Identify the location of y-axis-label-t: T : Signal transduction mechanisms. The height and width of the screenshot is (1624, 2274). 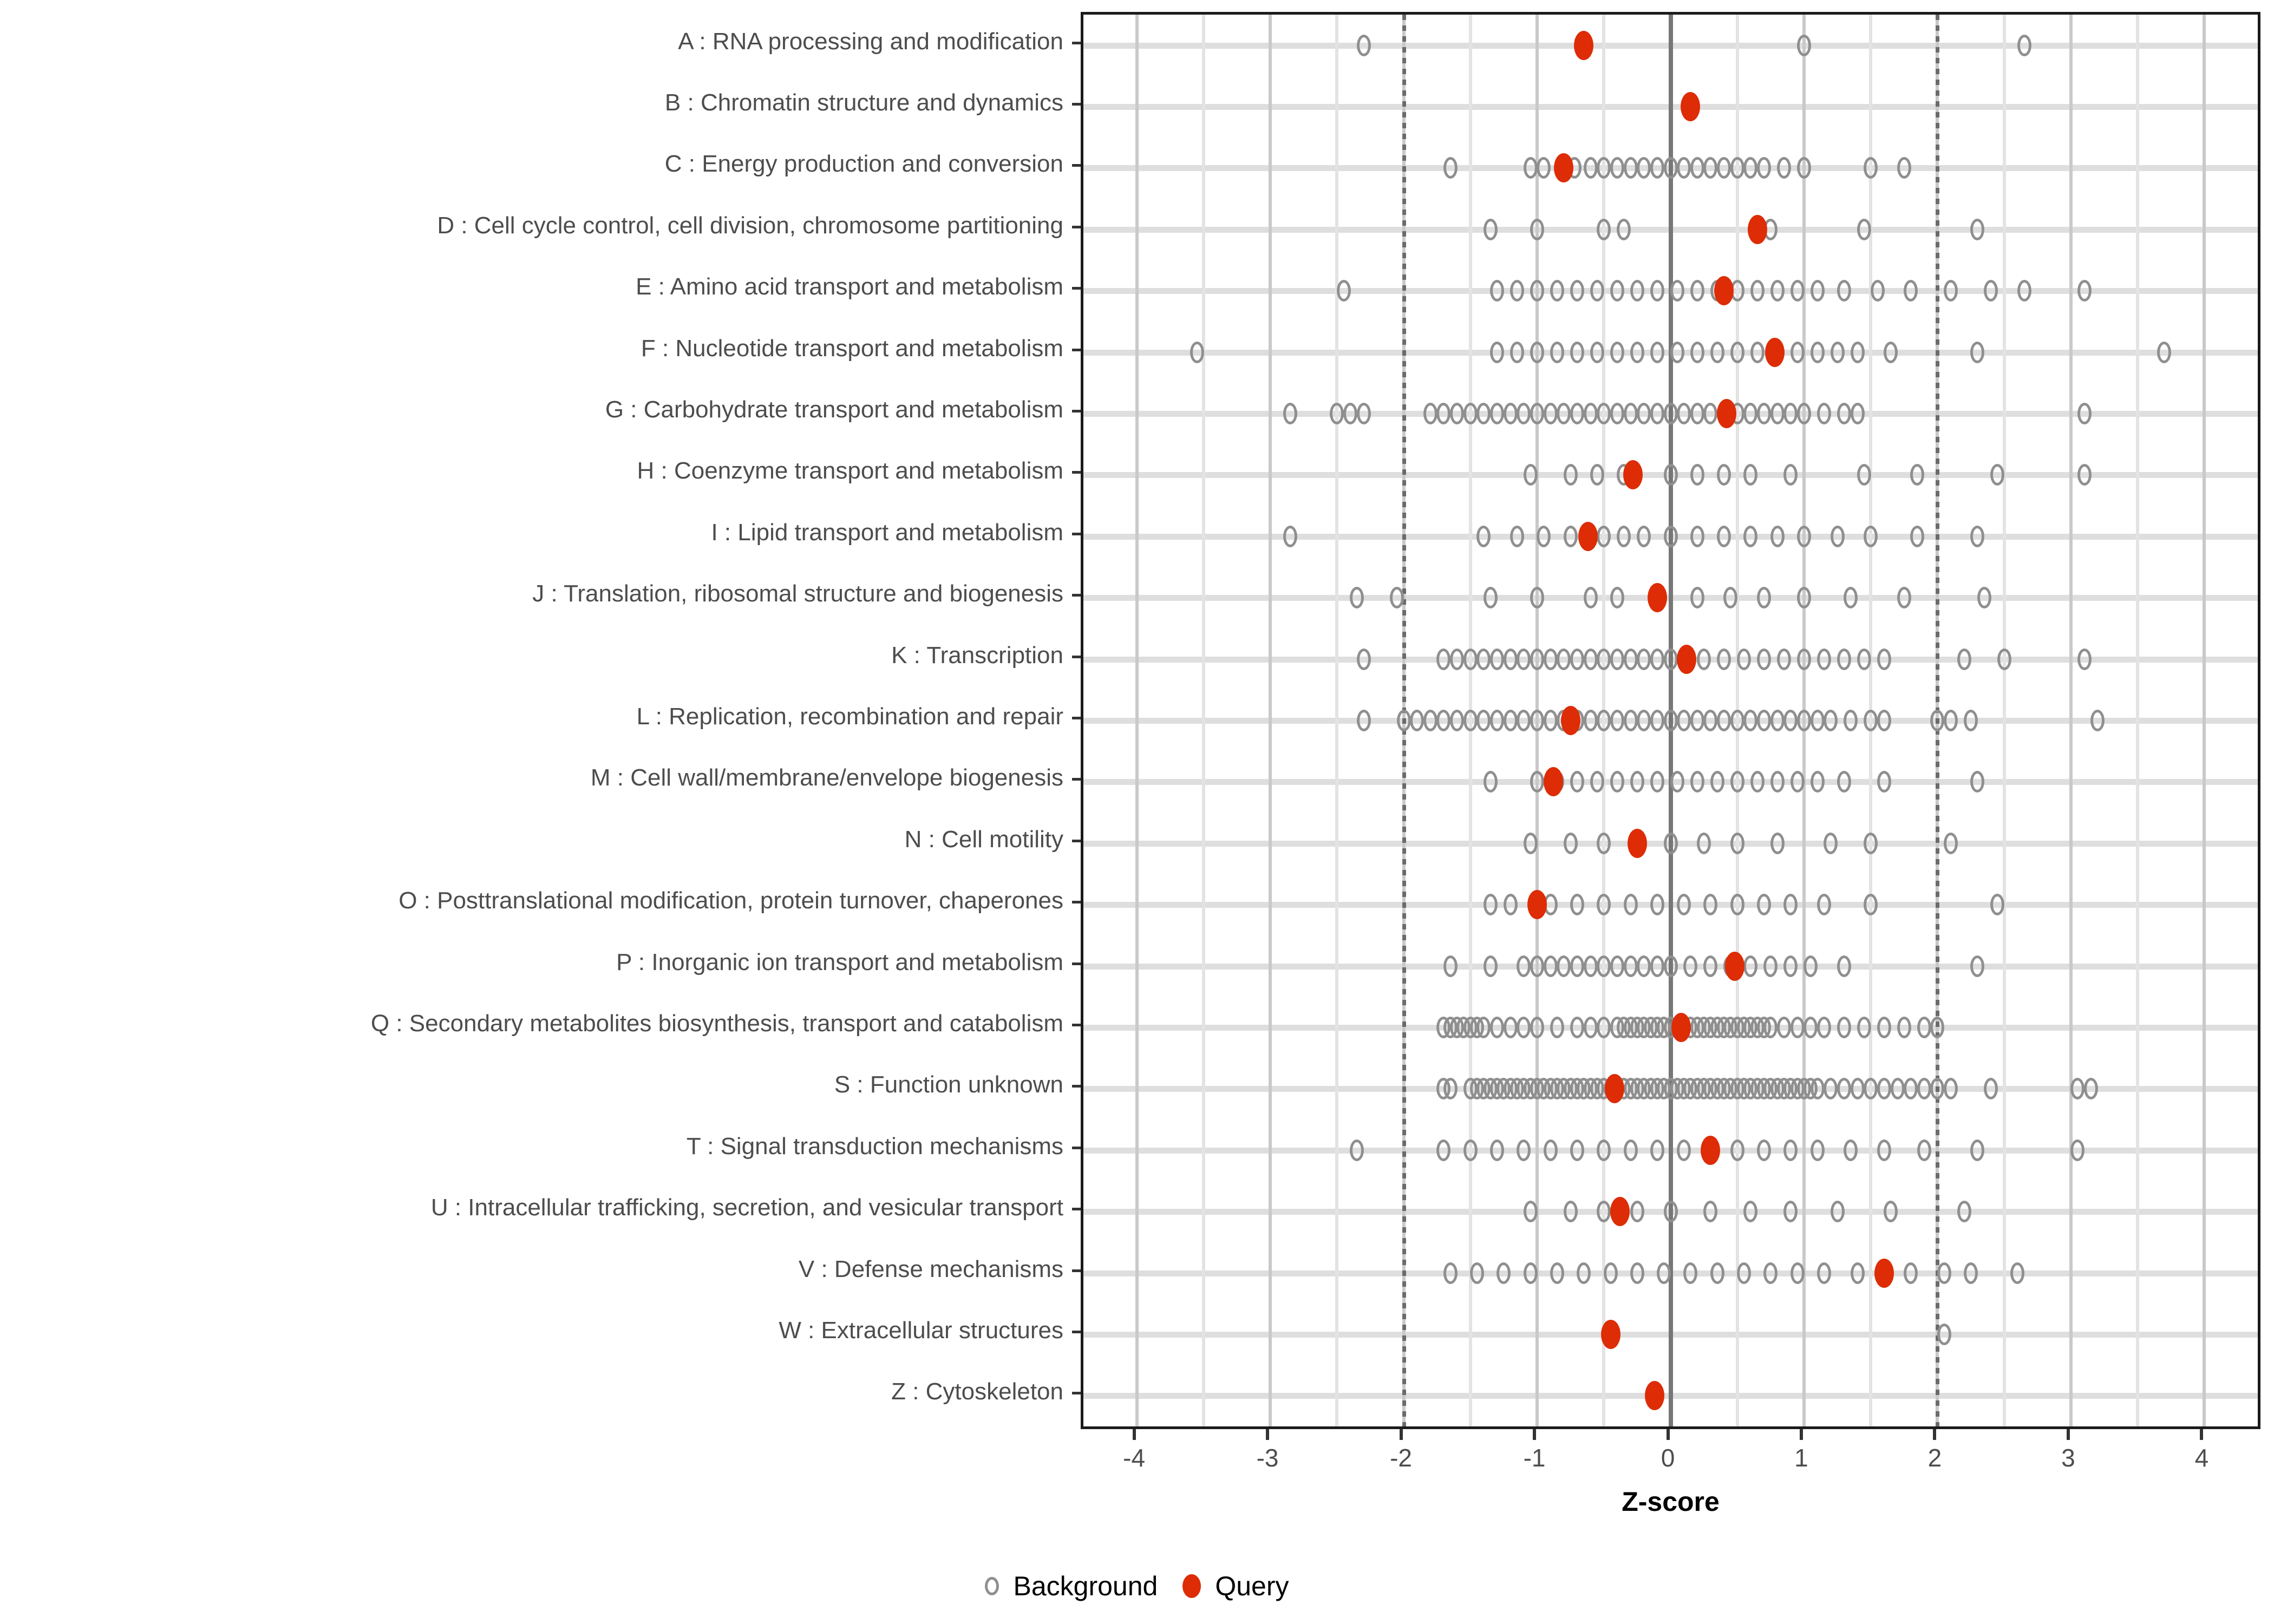
(875, 1146).